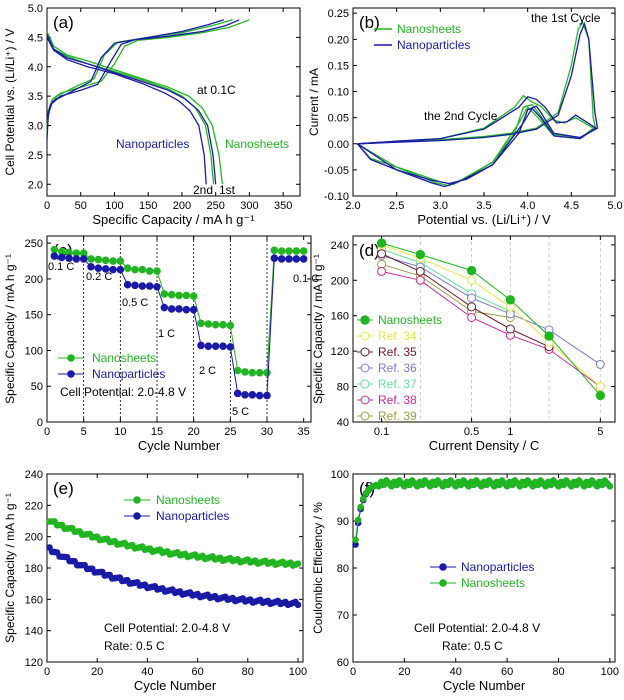 The width and height of the screenshot is (624, 700). Describe the element at coordinates (471, 432) in the screenshot. I see `x-tick-label: 0.5` at that location.